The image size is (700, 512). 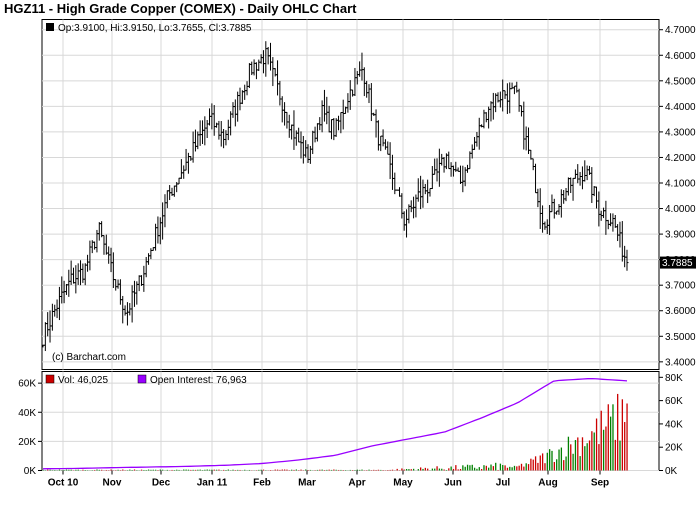 What do you see at coordinates (678, 262) in the screenshot?
I see `last-price-box` at bounding box center [678, 262].